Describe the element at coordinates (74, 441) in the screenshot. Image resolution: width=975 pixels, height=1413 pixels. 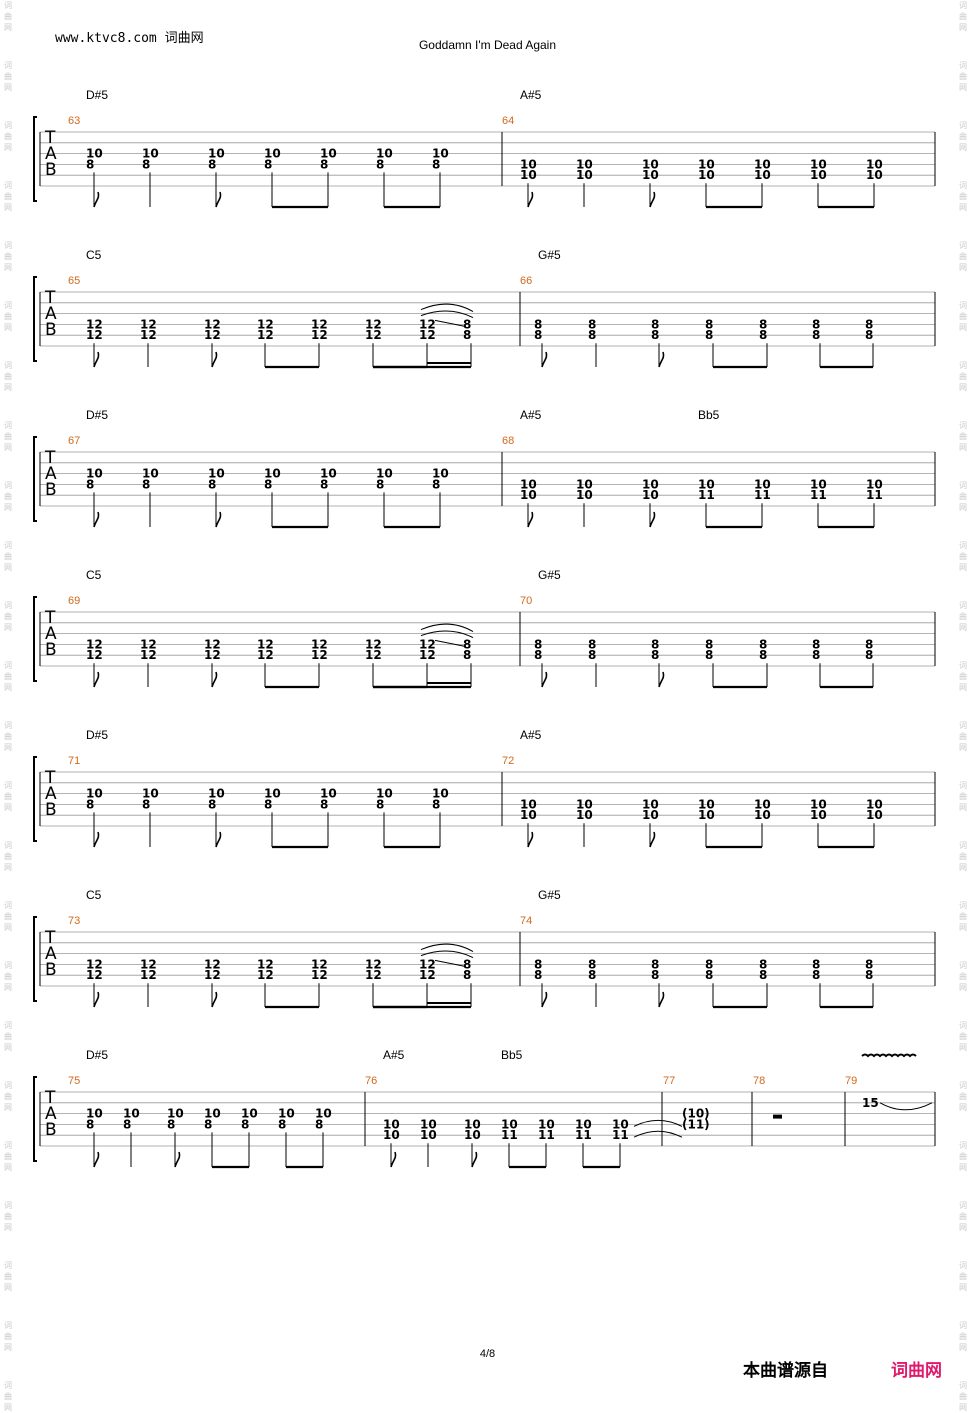
I see `measure-number: 67` at that location.